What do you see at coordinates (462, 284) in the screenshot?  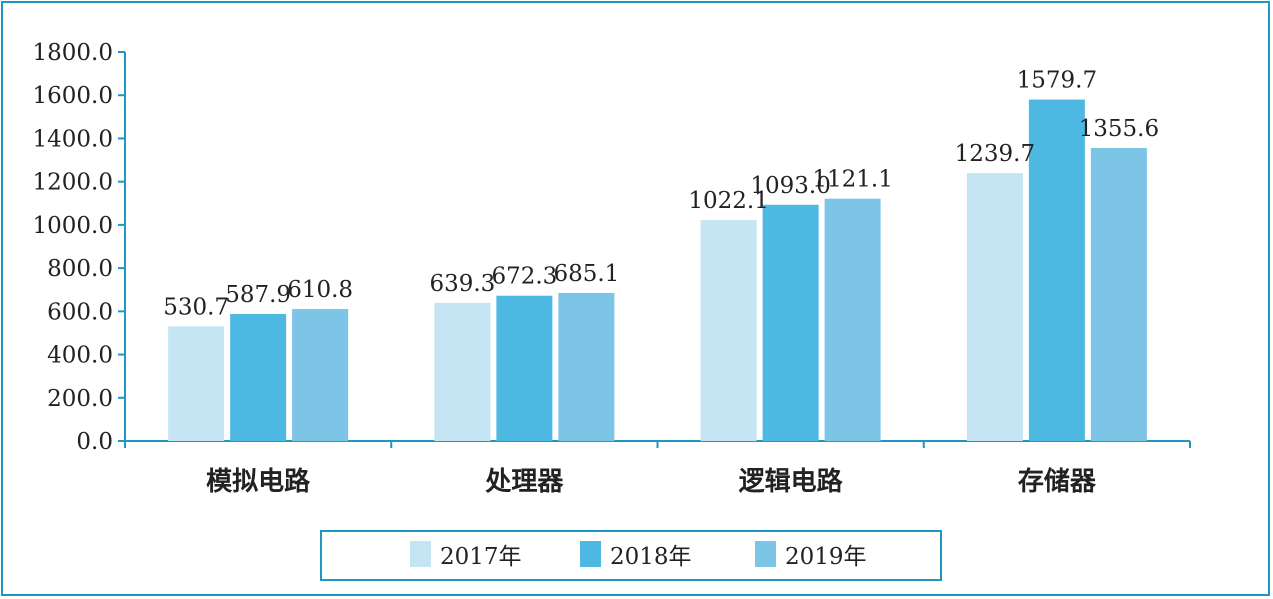 I see `value-label: 639.3` at bounding box center [462, 284].